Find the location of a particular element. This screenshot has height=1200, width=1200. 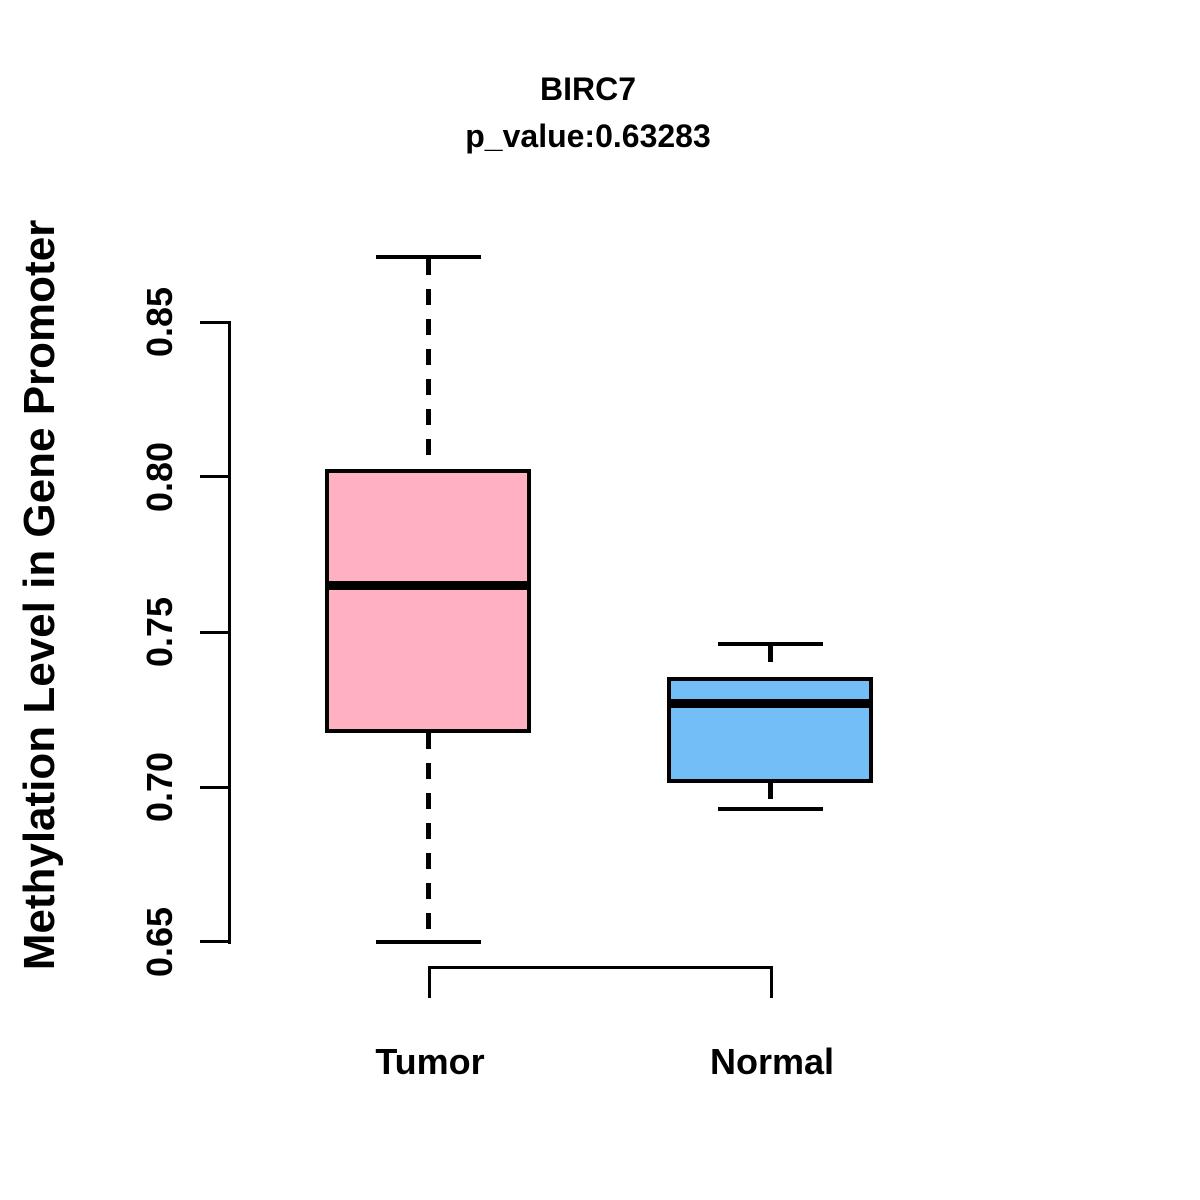

normal-lower-whisker is located at coordinates (770, 795).